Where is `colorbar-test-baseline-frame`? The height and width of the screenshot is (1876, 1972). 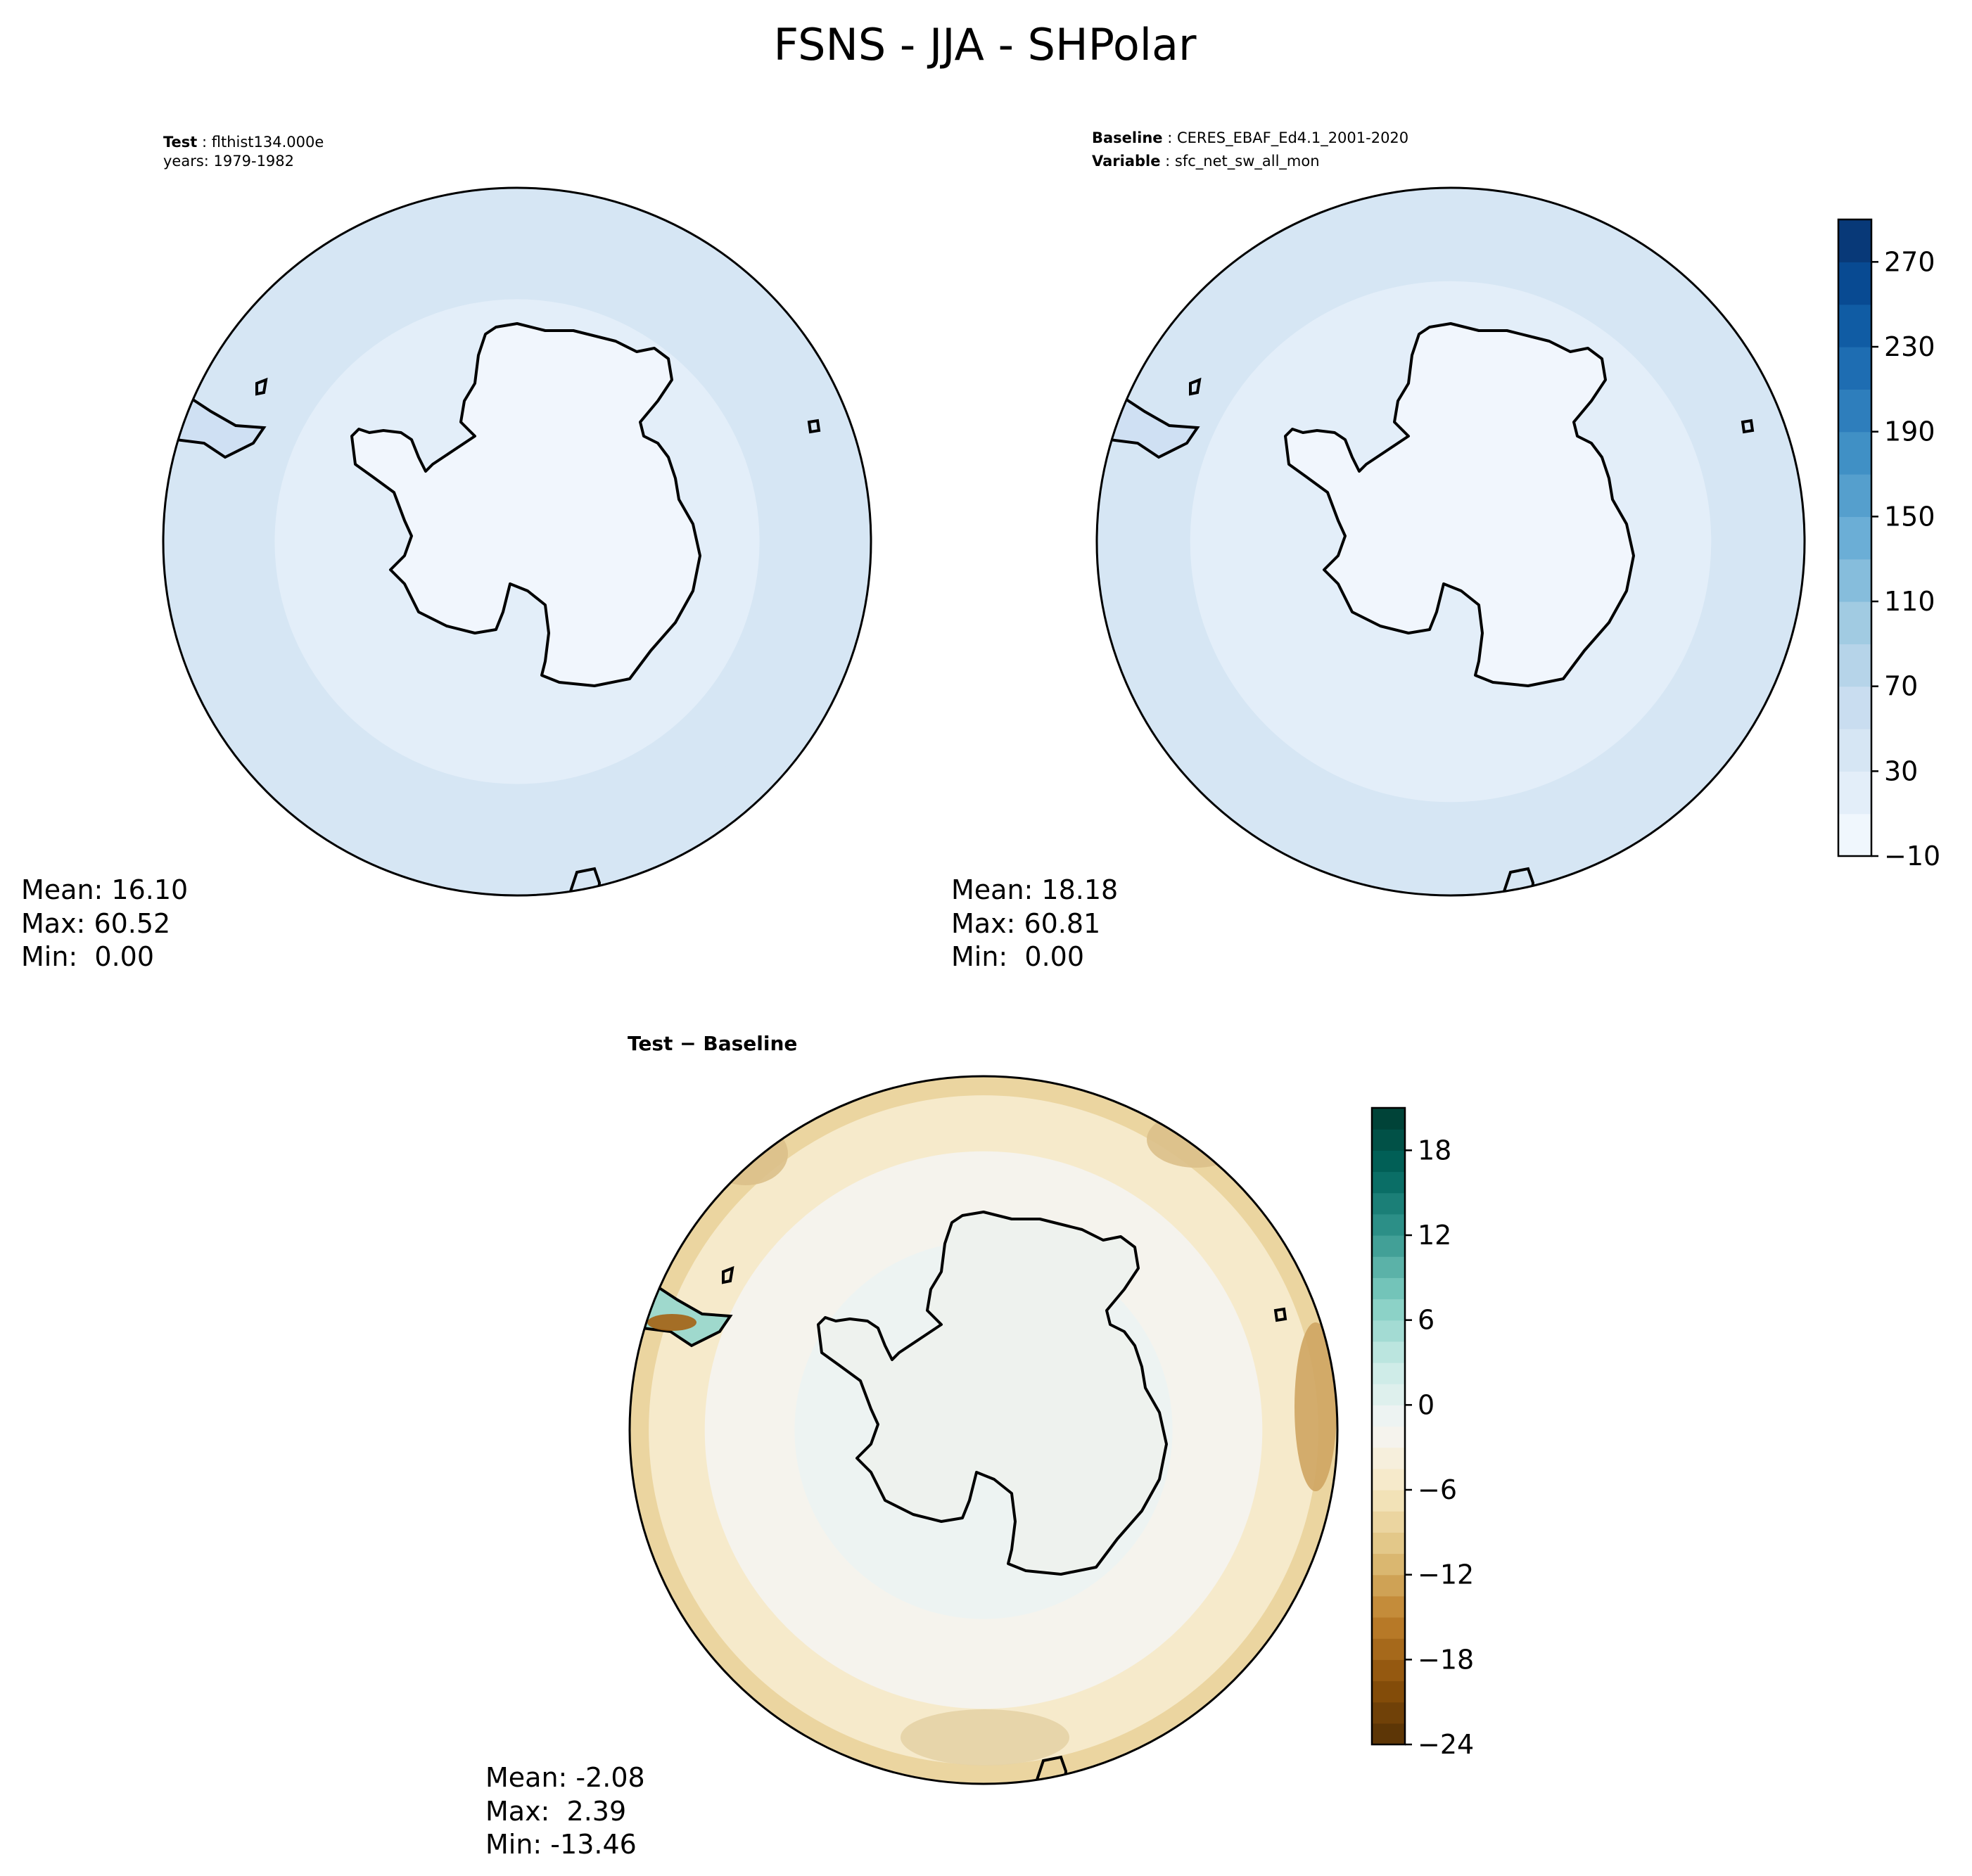 colorbar-test-baseline-frame is located at coordinates (1855, 537).